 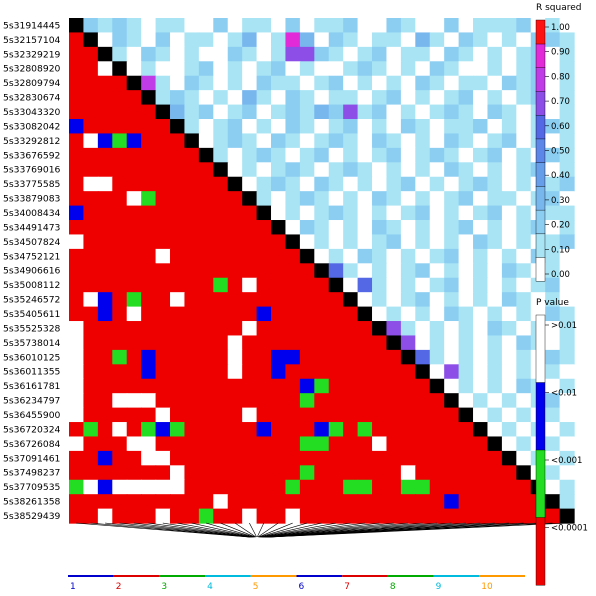 I want to click on p-value-legend: P value >0.01 <0.01 <0.001 <0.0001, so click(x=561, y=442).